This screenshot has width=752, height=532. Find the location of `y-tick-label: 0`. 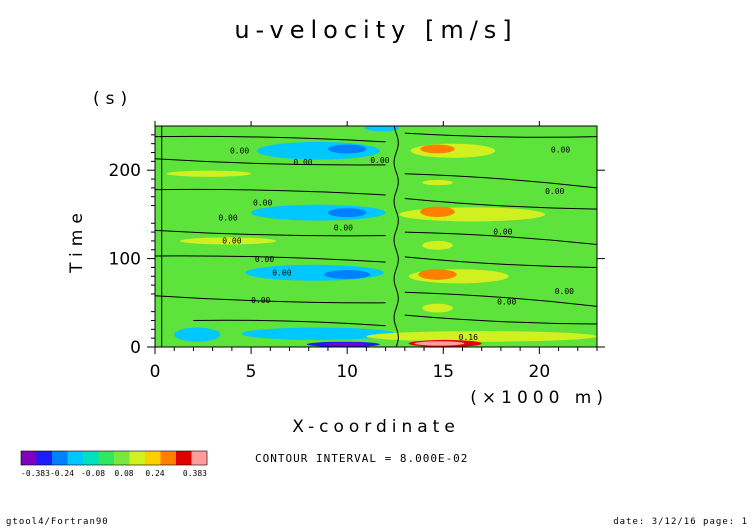

y-tick-label: 0 is located at coordinates (135, 348).